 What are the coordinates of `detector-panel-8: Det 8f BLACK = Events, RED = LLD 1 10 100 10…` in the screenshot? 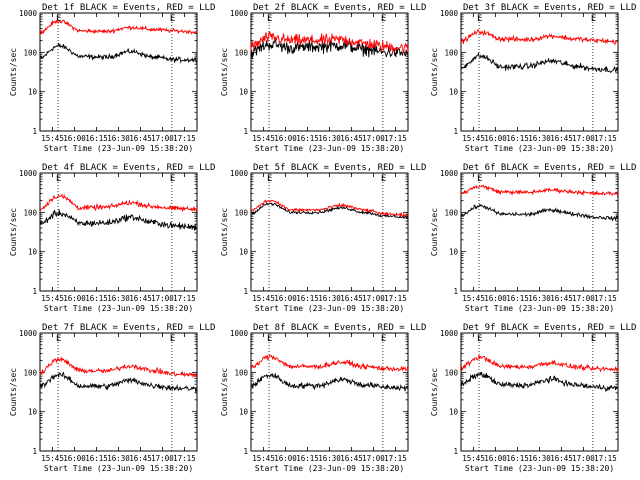 It's located at (323, 398).